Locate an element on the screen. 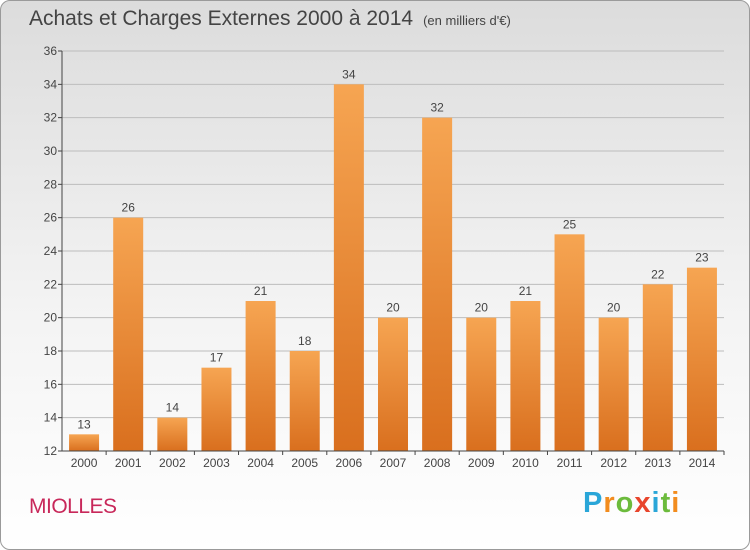  bar-value-label: 34 is located at coordinates (349, 74).